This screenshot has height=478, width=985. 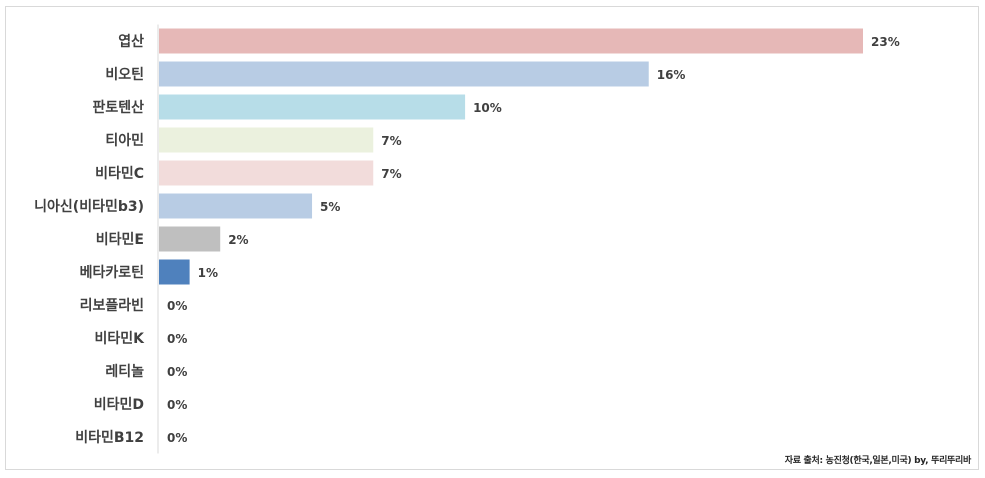 I want to click on source-note: 자료 출처: 농진청(한국,일본,미국) by, 뚜리뚜리바, so click(x=878, y=461).